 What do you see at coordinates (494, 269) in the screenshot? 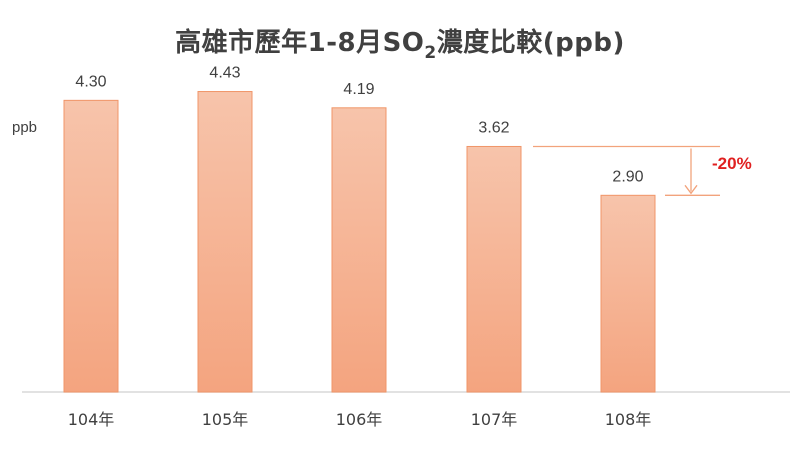
I see `bar-107年` at bounding box center [494, 269].